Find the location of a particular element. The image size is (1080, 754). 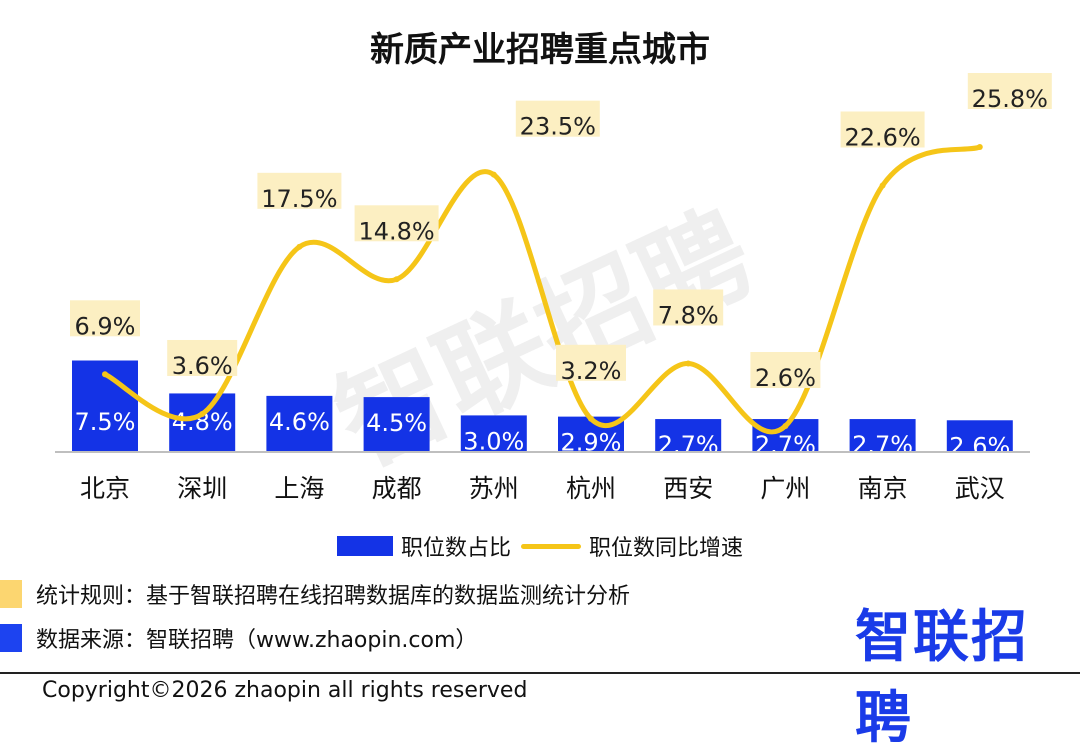

category-label-4: 苏州 is located at coordinates (494, 488).